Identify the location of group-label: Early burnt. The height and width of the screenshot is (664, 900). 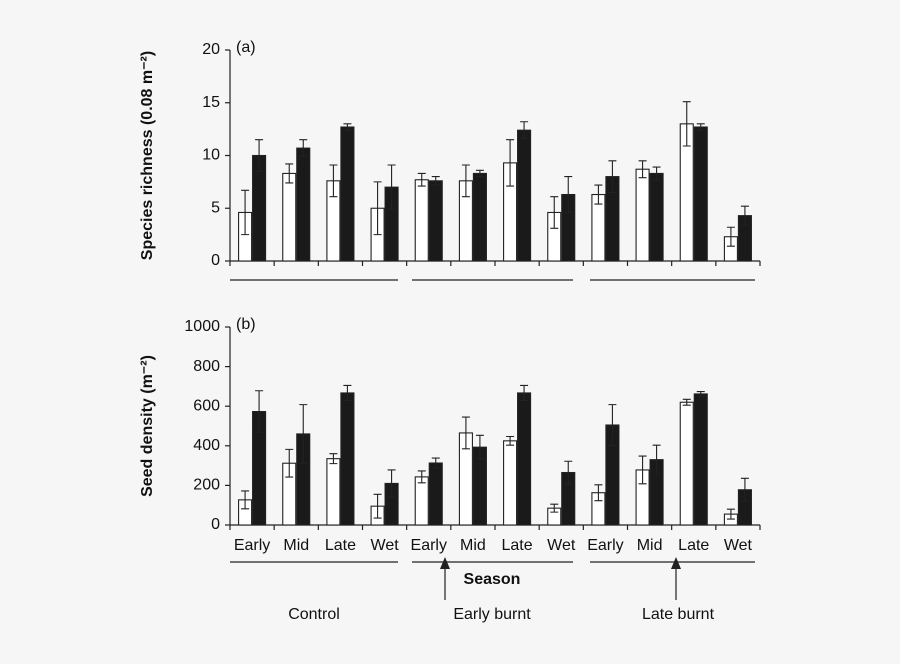
(492, 614).